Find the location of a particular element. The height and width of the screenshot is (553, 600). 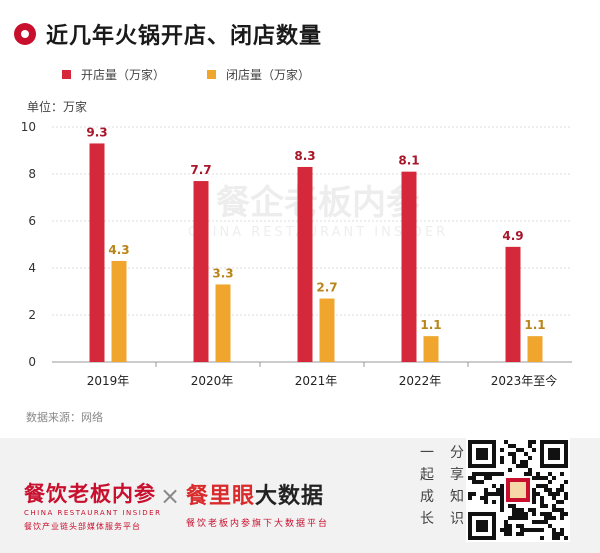

cross-icon: × is located at coordinates (170, 496).